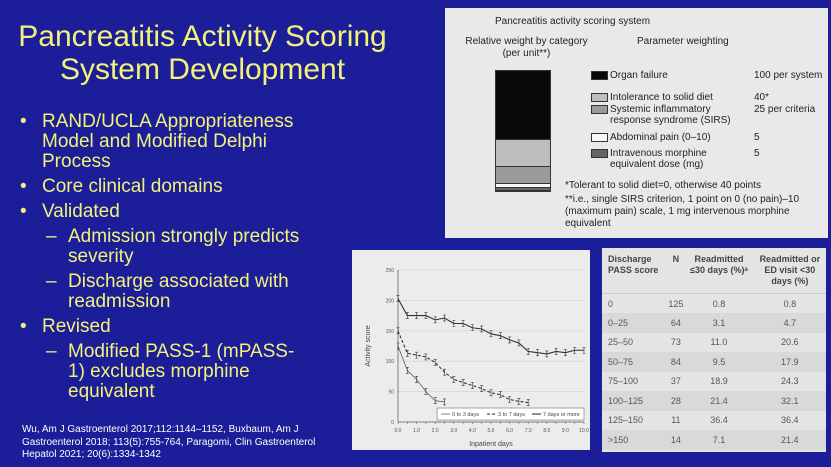 This screenshot has width=831, height=467. Describe the element at coordinates (621, 342) in the screenshot. I see `table-cell: 25–50` at that location.